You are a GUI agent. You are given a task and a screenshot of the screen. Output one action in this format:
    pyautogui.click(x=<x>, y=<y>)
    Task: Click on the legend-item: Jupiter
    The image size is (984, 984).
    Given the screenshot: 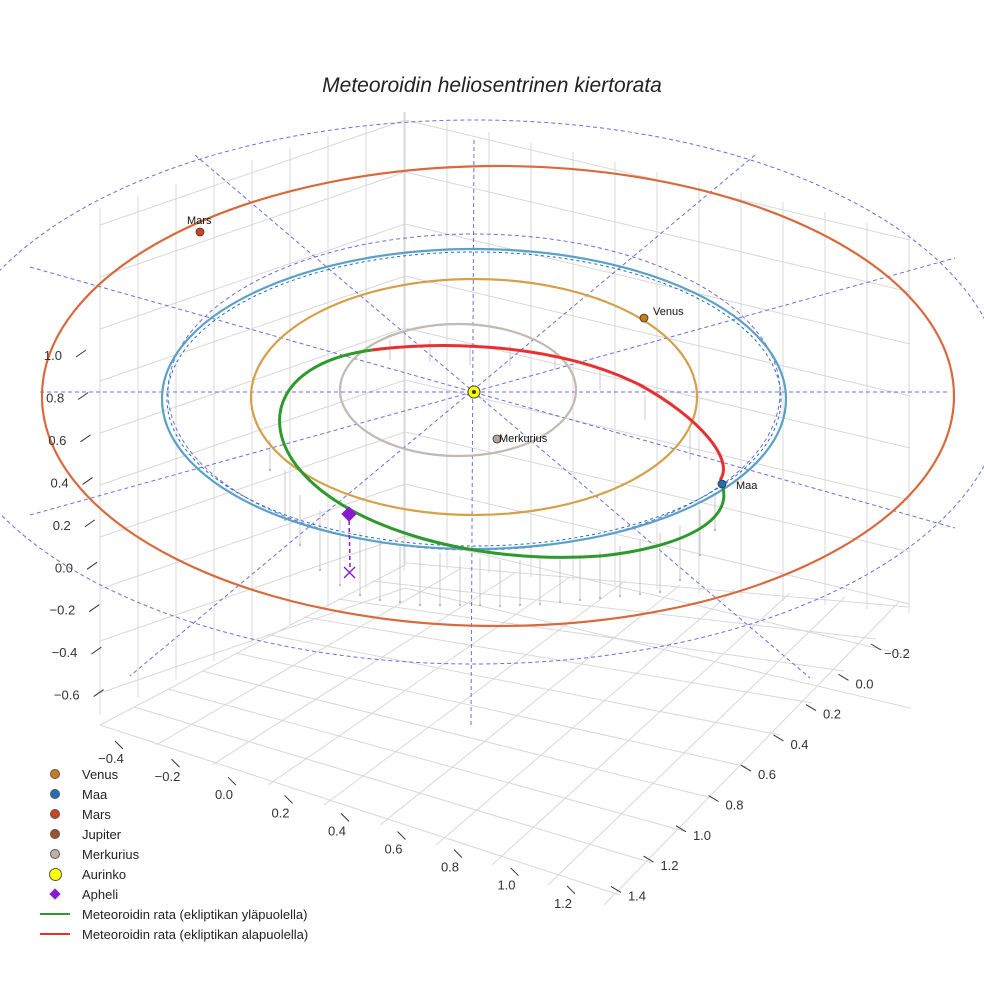 What is the action you would take?
    pyautogui.click(x=173, y=834)
    